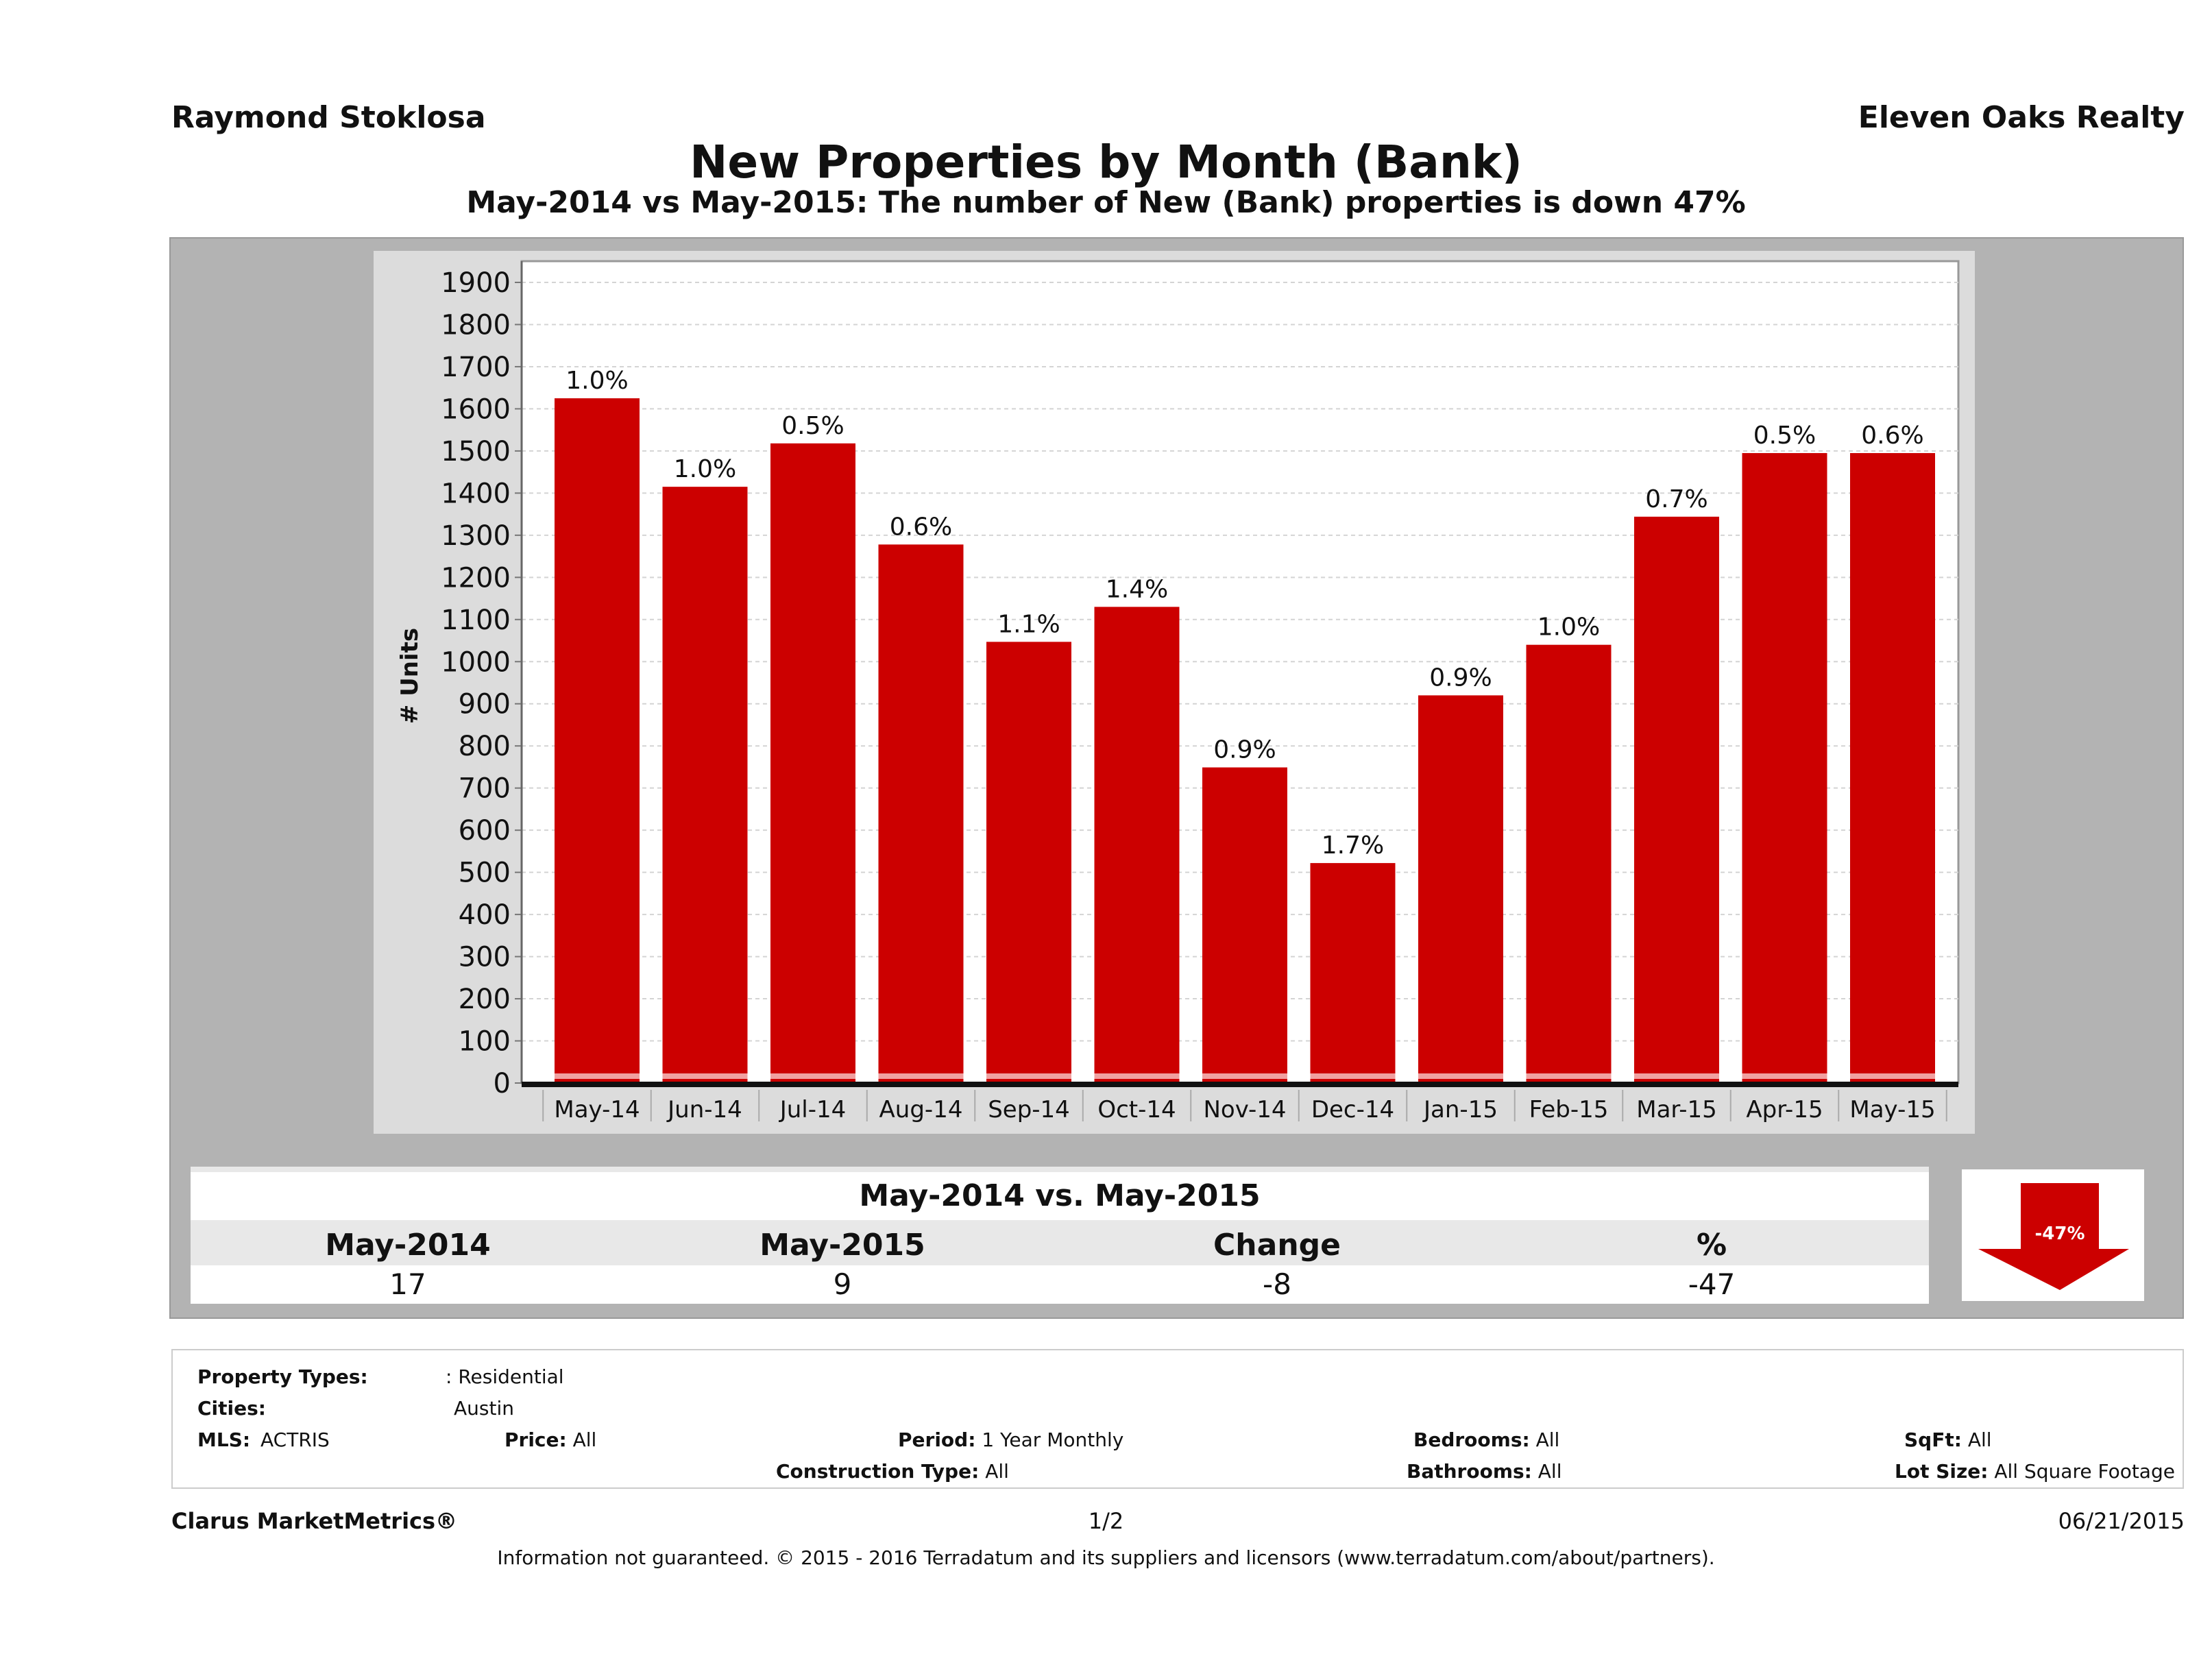 Image resolution: width=2212 pixels, height=1678 pixels. I want to click on column-header: %, so click(1712, 1245).